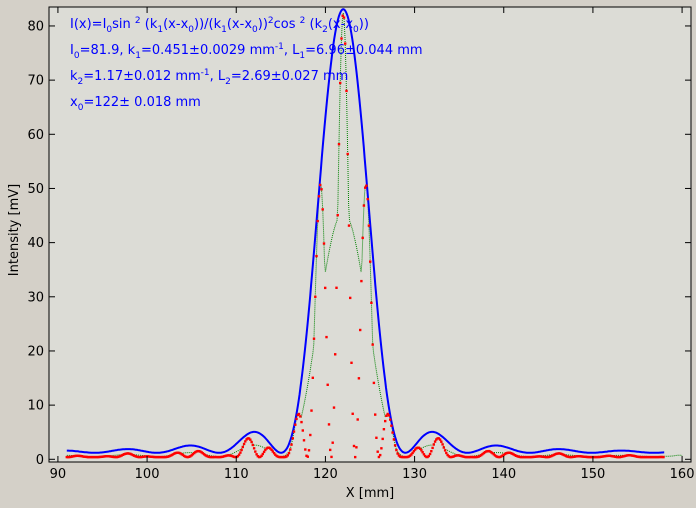 This screenshot has width=696, height=508. I want to click on fit-formula-part: (k, so click(313, 24).